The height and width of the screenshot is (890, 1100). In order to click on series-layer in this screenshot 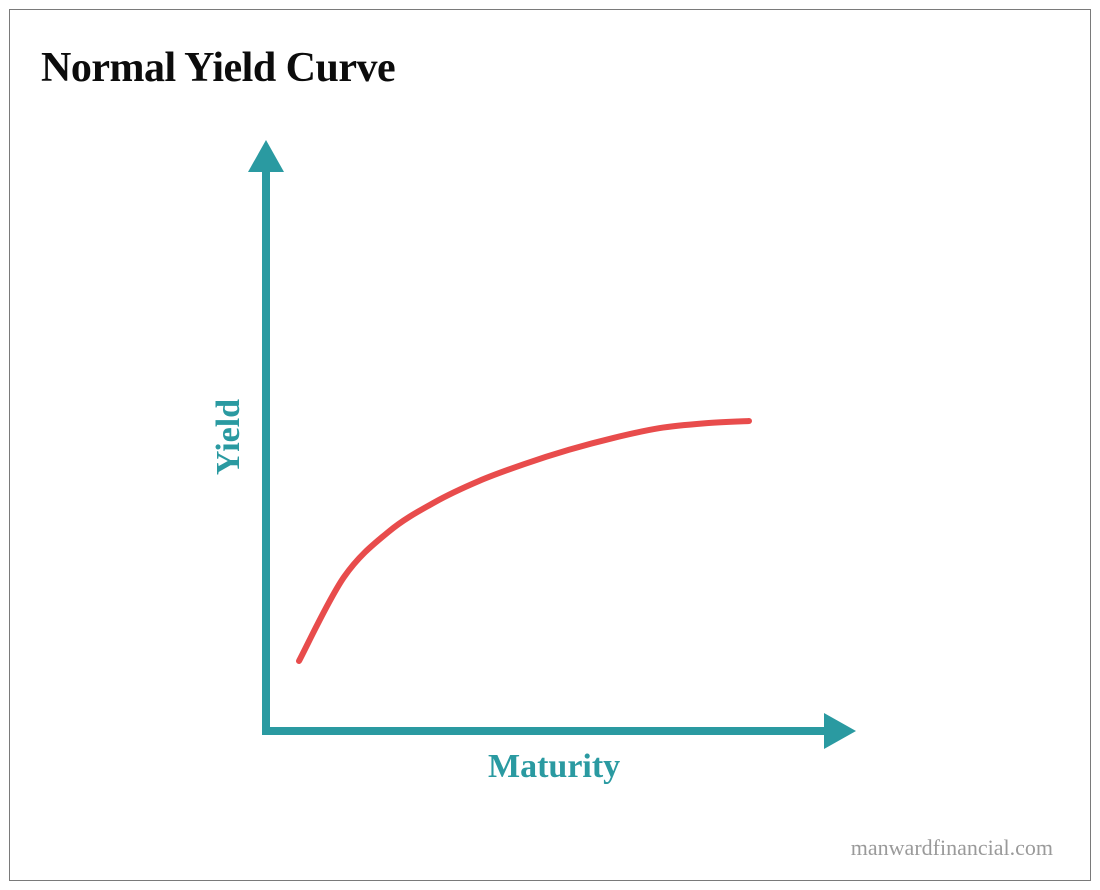, I will do `click(524, 541)`.